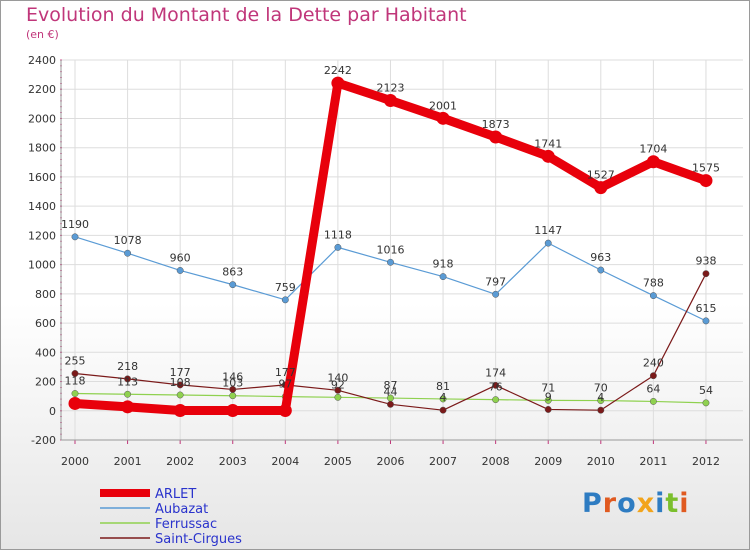 The height and width of the screenshot is (550, 750). Describe the element at coordinates (390, 249) in the screenshot. I see `data-label: 1016` at that location.